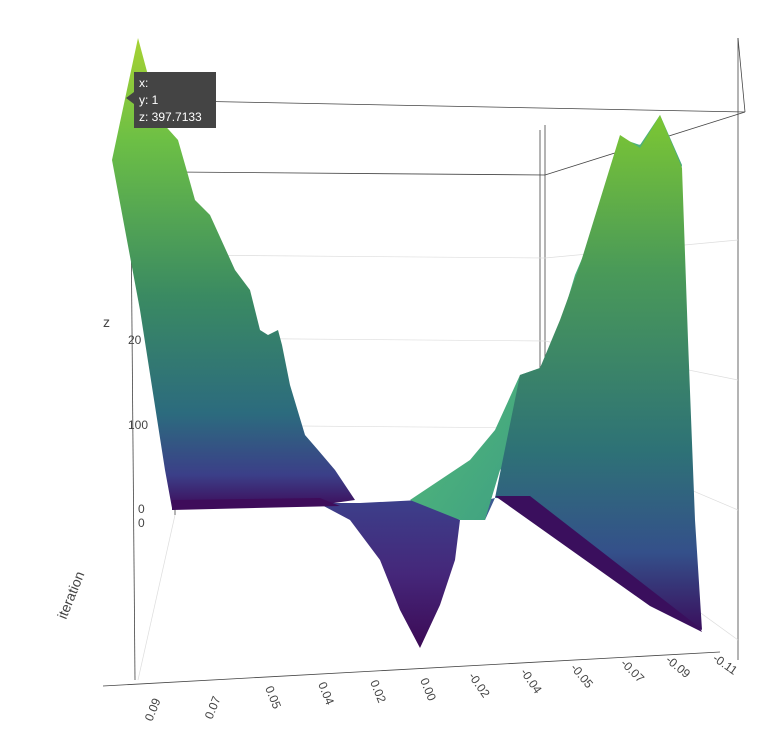  I want to click on x-tick-label: 0.02, so click(378, 691).